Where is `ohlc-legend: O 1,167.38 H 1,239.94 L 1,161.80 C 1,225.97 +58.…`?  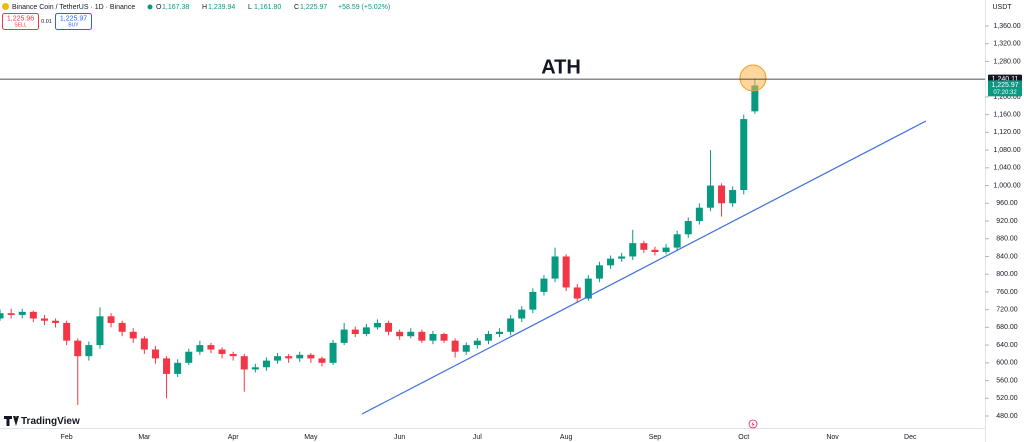
ohlc-legend: O 1,167.38 H 1,239.94 L 1,161.80 C 1,225.97 +58.… is located at coordinates (273, 7).